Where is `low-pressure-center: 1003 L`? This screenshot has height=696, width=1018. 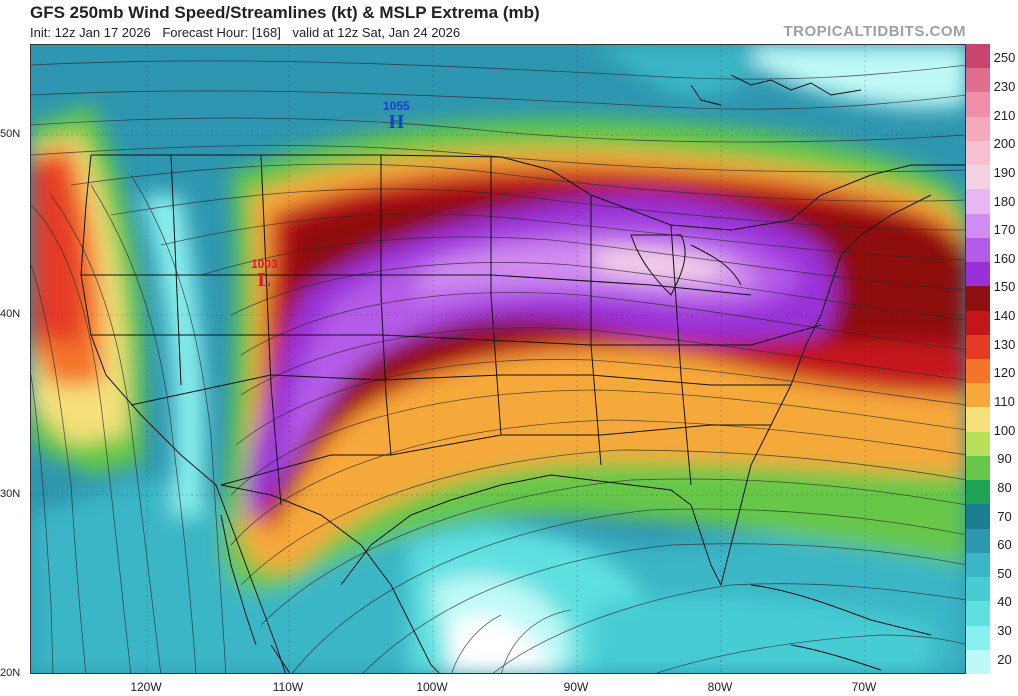 low-pressure-center: 1003 L is located at coordinates (264, 274).